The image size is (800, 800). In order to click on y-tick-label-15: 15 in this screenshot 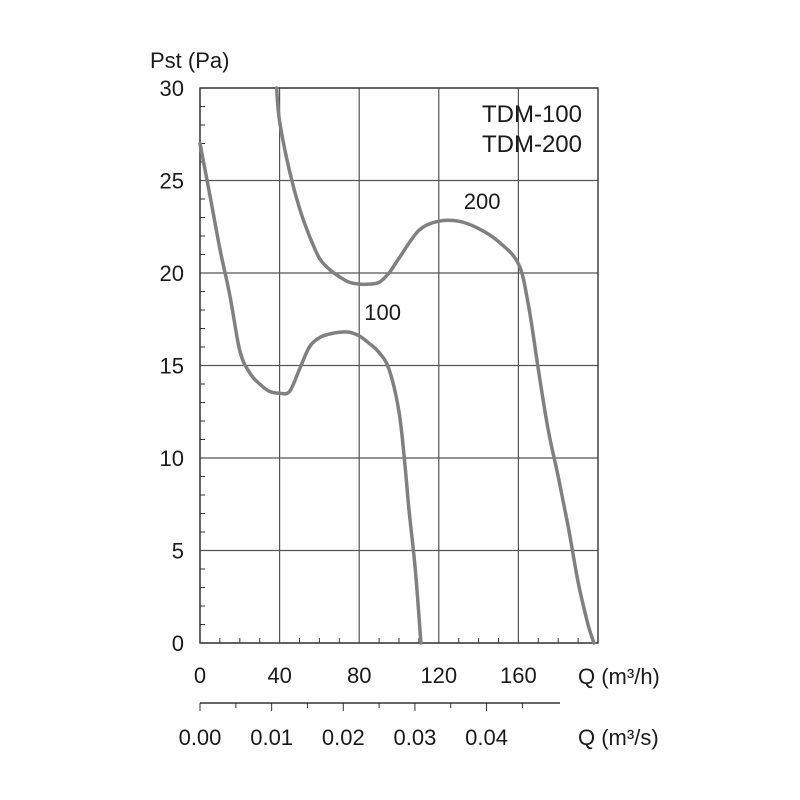, I will do `click(172, 366)`.